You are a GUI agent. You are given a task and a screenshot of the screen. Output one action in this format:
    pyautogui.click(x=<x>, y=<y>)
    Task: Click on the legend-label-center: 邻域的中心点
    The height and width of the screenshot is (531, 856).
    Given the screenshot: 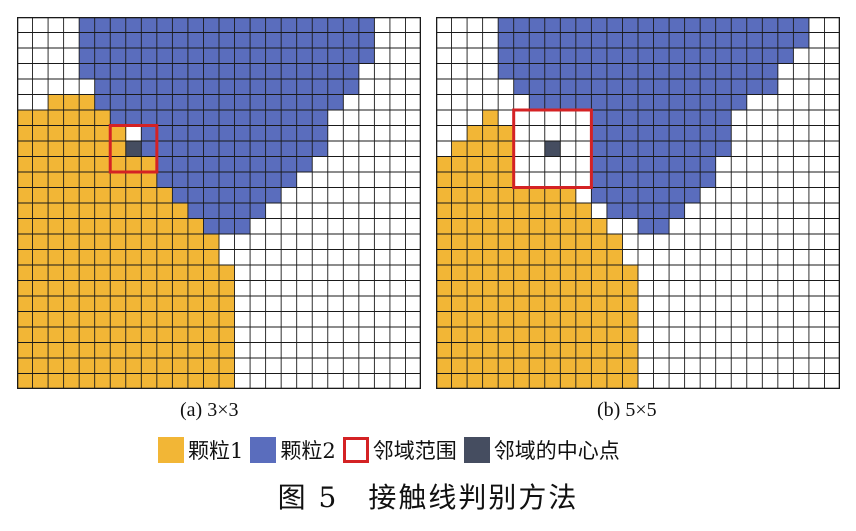 What is the action you would take?
    pyautogui.click(x=556, y=451)
    